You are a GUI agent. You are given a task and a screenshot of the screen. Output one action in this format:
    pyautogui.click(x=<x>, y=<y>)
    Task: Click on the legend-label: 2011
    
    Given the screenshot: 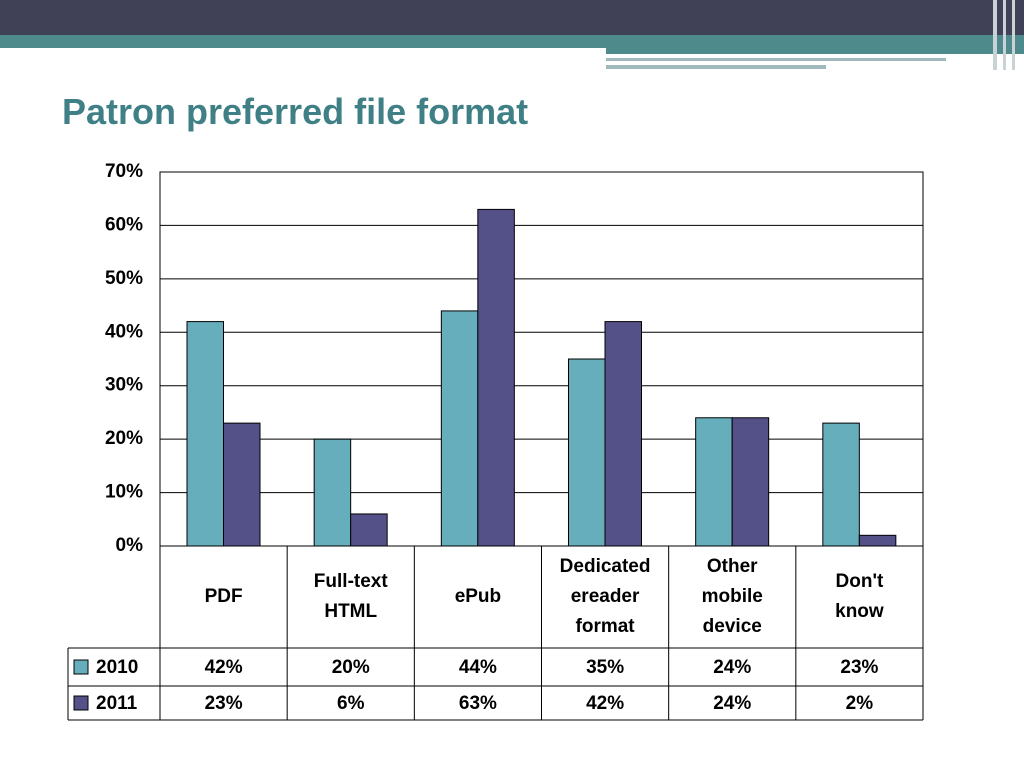 What is the action you would take?
    pyautogui.click(x=117, y=703)
    